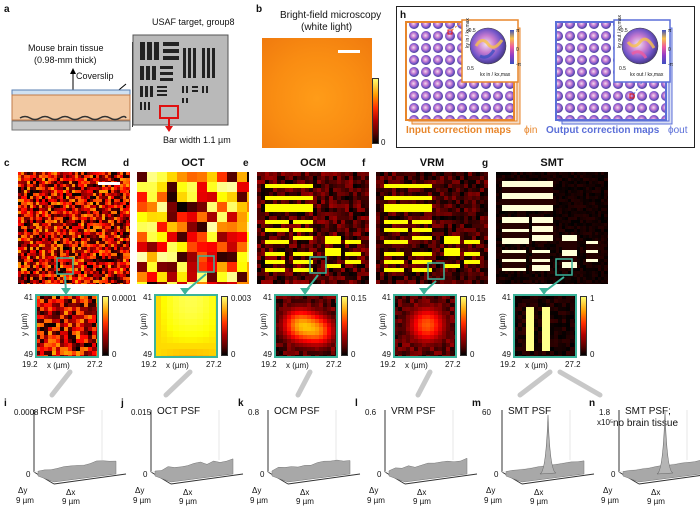 The height and width of the screenshot is (518, 700). What do you see at coordinates (371, 412) in the screenshot?
I see `z-axis-max: 0.6` at bounding box center [371, 412].